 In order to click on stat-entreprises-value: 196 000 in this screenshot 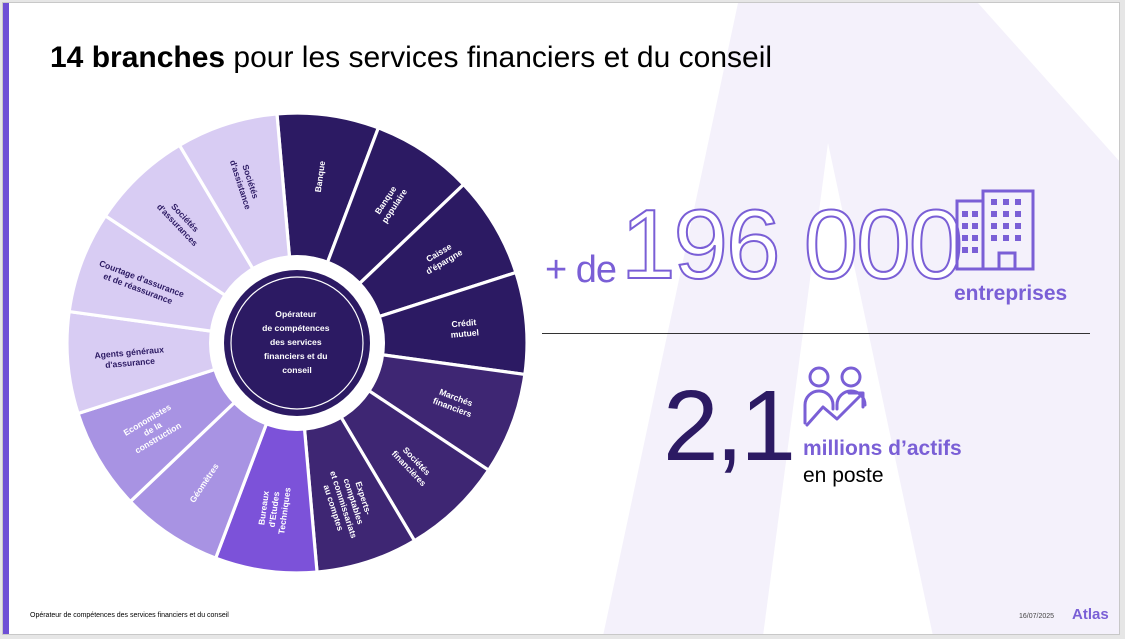, I will do `click(792, 244)`.